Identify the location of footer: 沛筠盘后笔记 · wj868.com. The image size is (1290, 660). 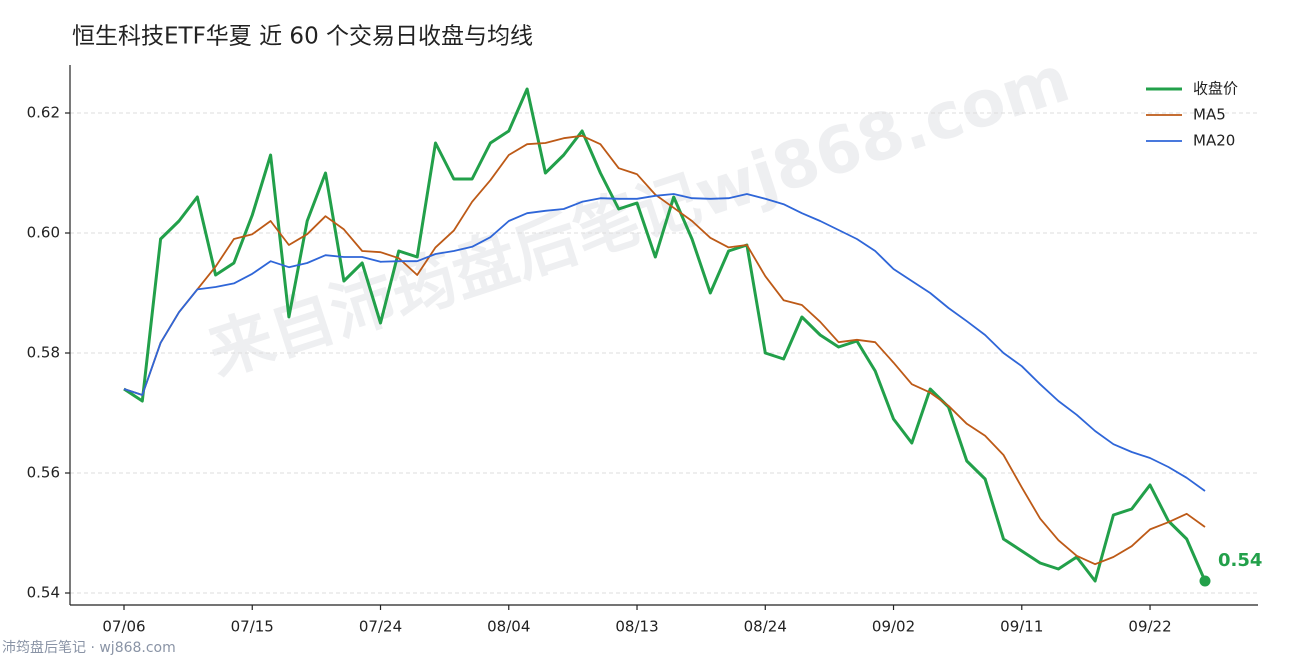
(89, 647).